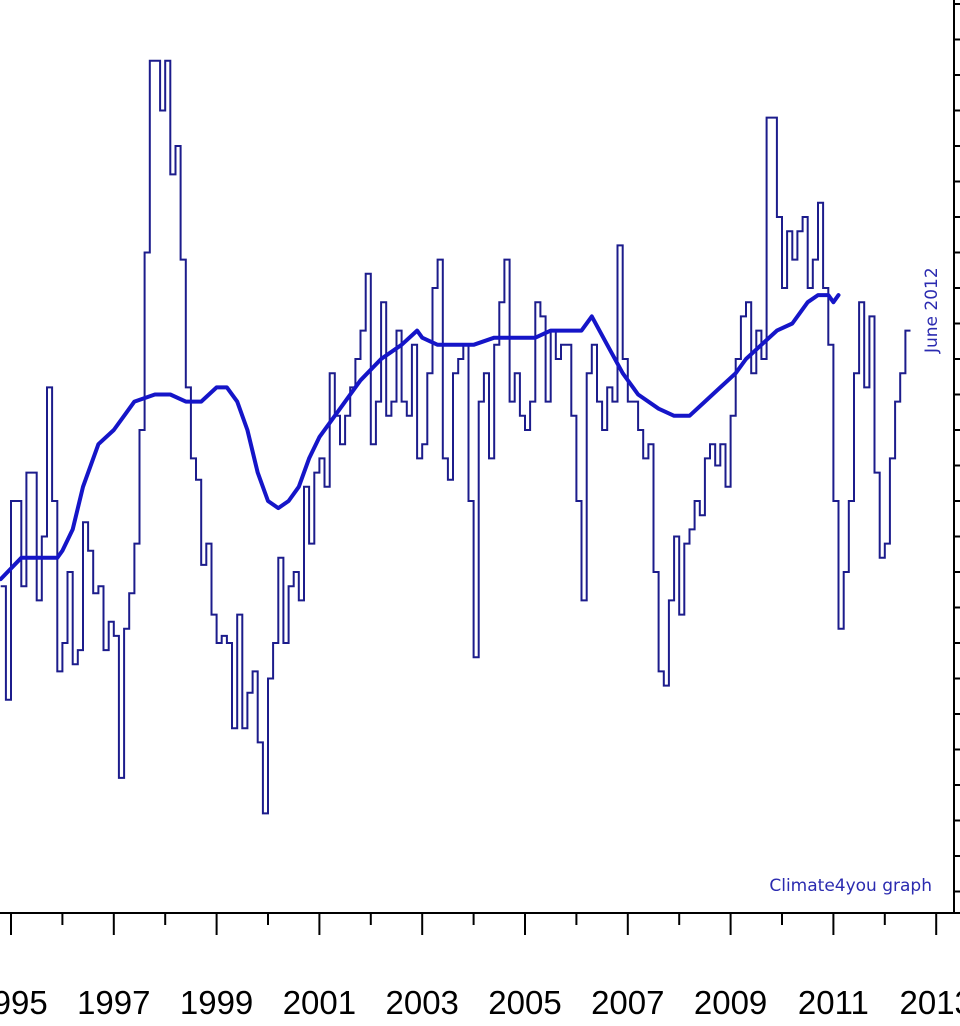  I want to click on x-tick-label: 1997, so click(113, 1002).